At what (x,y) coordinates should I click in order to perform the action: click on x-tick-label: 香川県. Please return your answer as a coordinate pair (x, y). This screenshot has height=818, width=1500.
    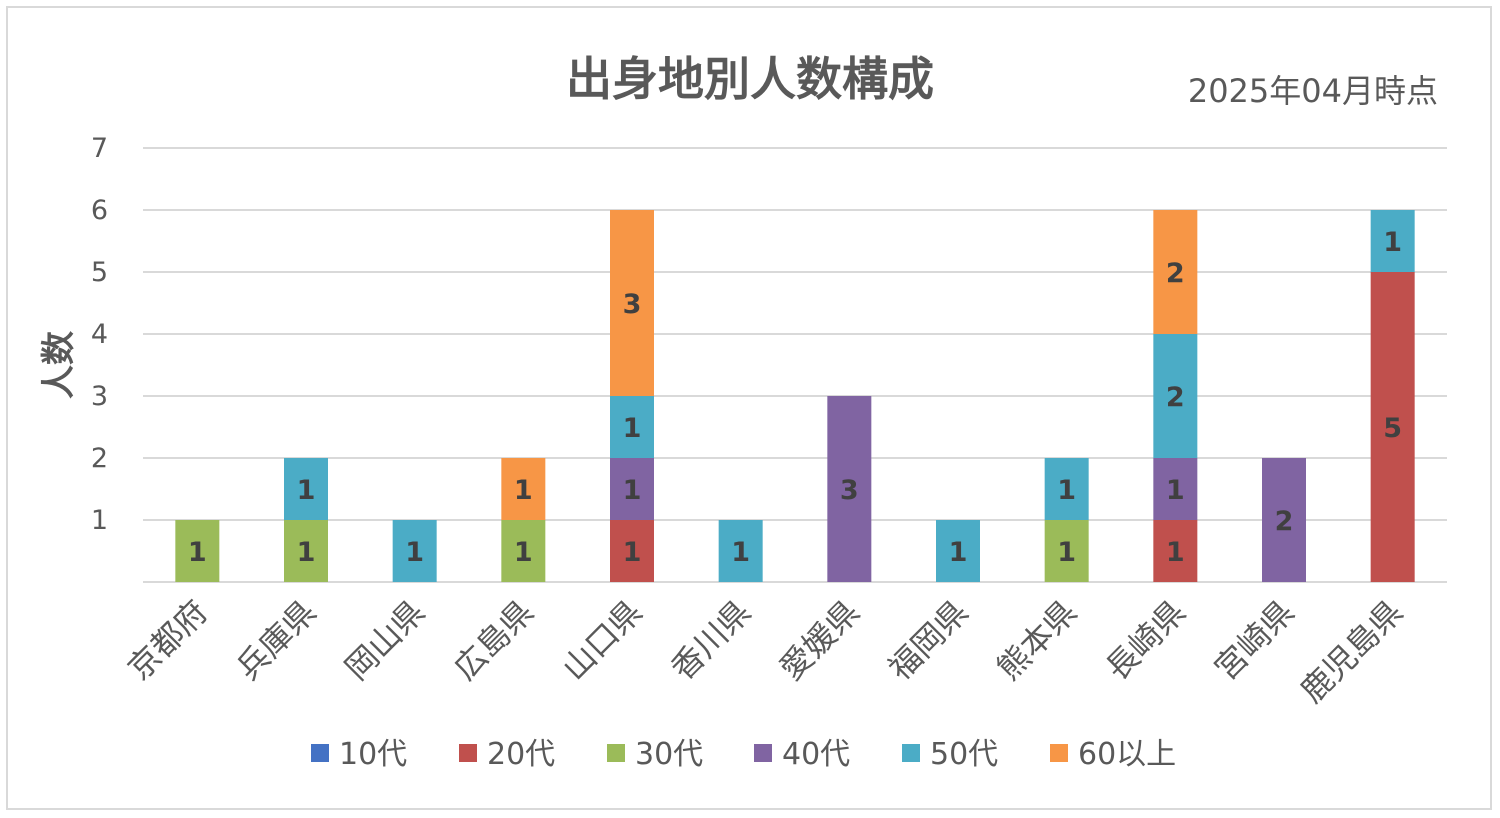
    Looking at the image, I should click on (711, 640).